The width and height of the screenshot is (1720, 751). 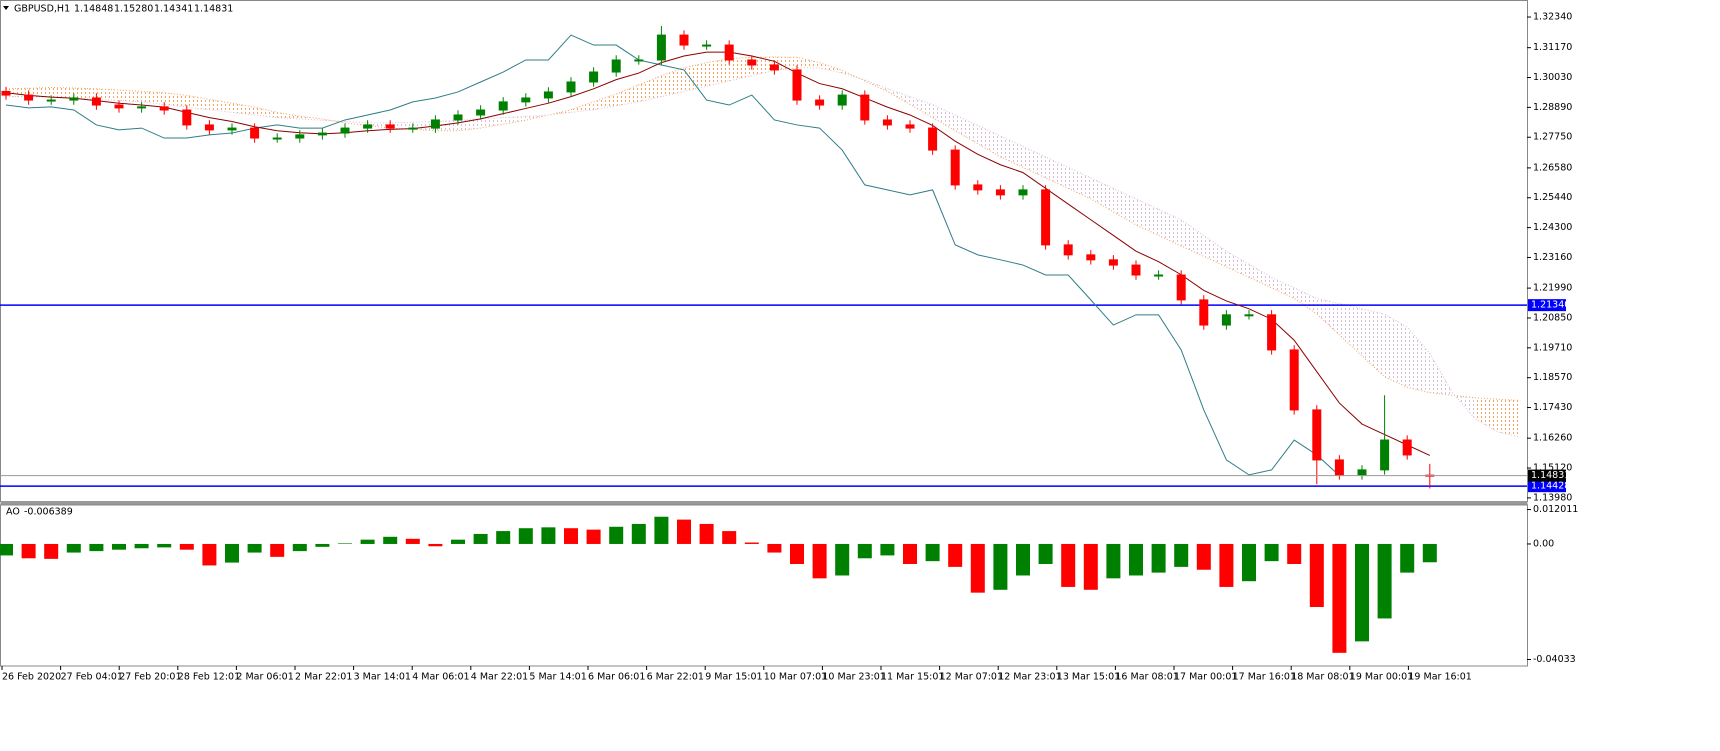 I want to click on indicator-y-tick-label: 0.00, so click(x=1543, y=543).